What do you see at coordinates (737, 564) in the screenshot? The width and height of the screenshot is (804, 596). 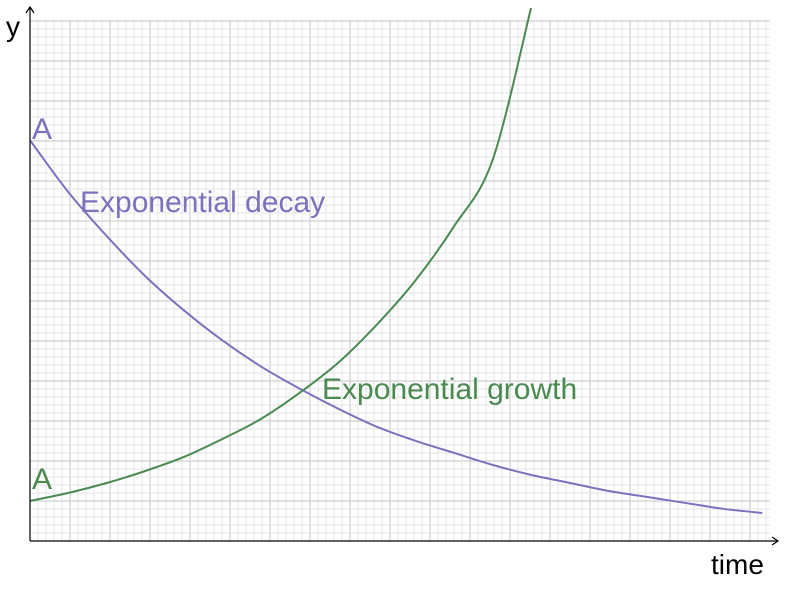 I see `x-axis-label: time` at bounding box center [737, 564].